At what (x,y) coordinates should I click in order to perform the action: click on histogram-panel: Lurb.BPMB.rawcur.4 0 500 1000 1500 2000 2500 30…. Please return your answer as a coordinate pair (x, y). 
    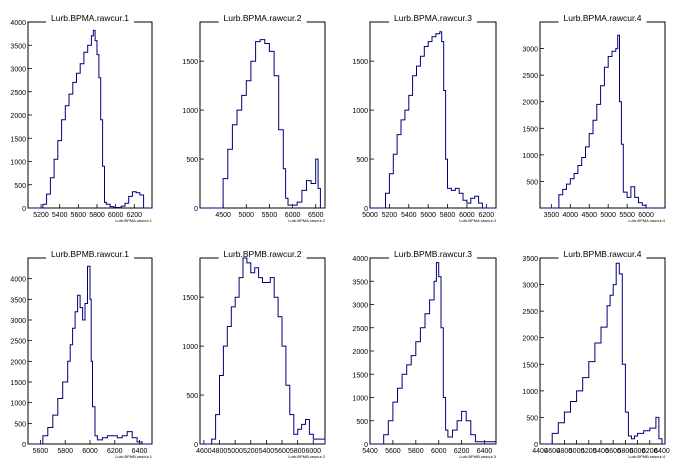
    Looking at the image, I should click on (596, 353).